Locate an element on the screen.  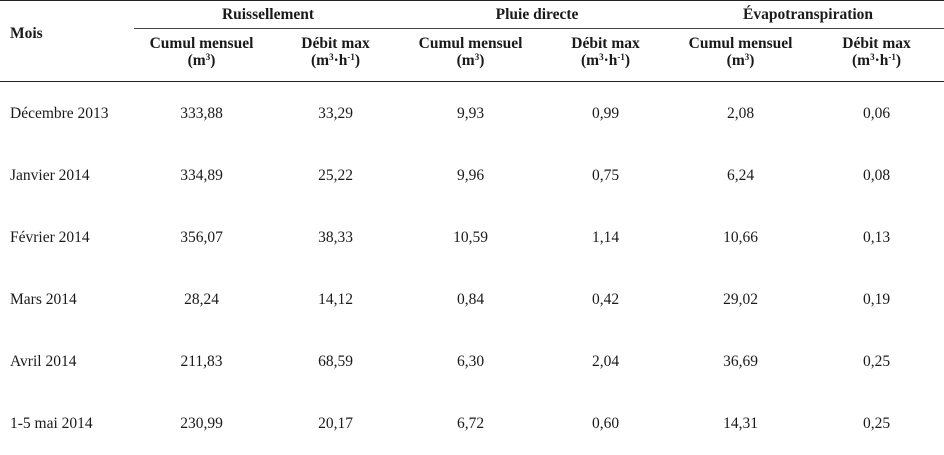
cell-value: 0,75 is located at coordinates (605, 176).